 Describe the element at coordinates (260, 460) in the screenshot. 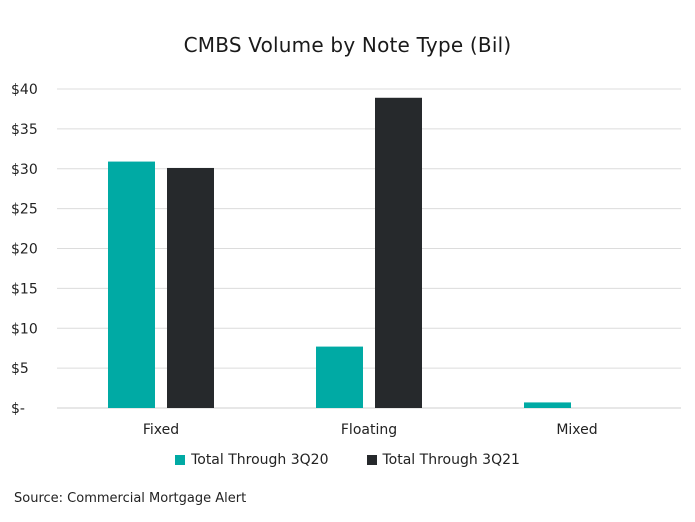

I see `legend-label: Total Through 3Q20` at that location.